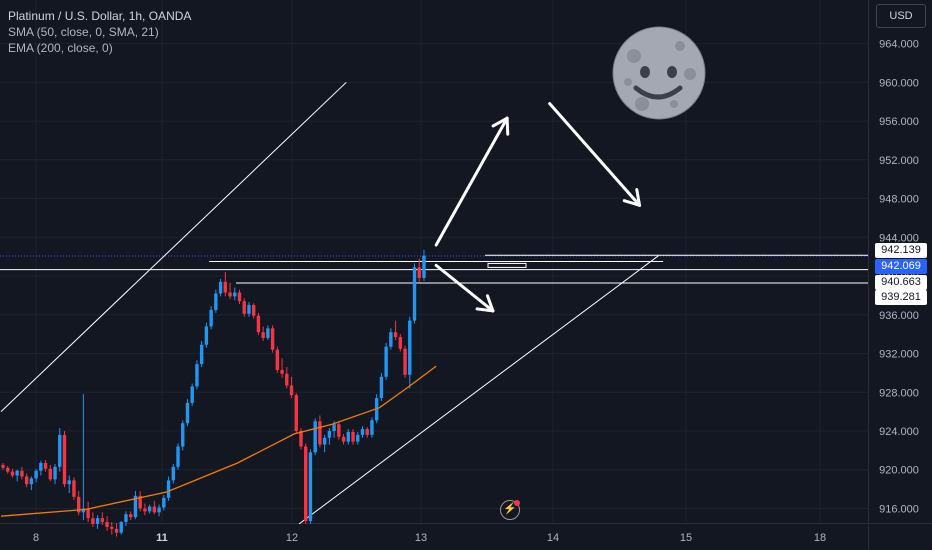  What do you see at coordinates (820, 538) in the screenshot?
I see `x-tick-label: 18` at bounding box center [820, 538].